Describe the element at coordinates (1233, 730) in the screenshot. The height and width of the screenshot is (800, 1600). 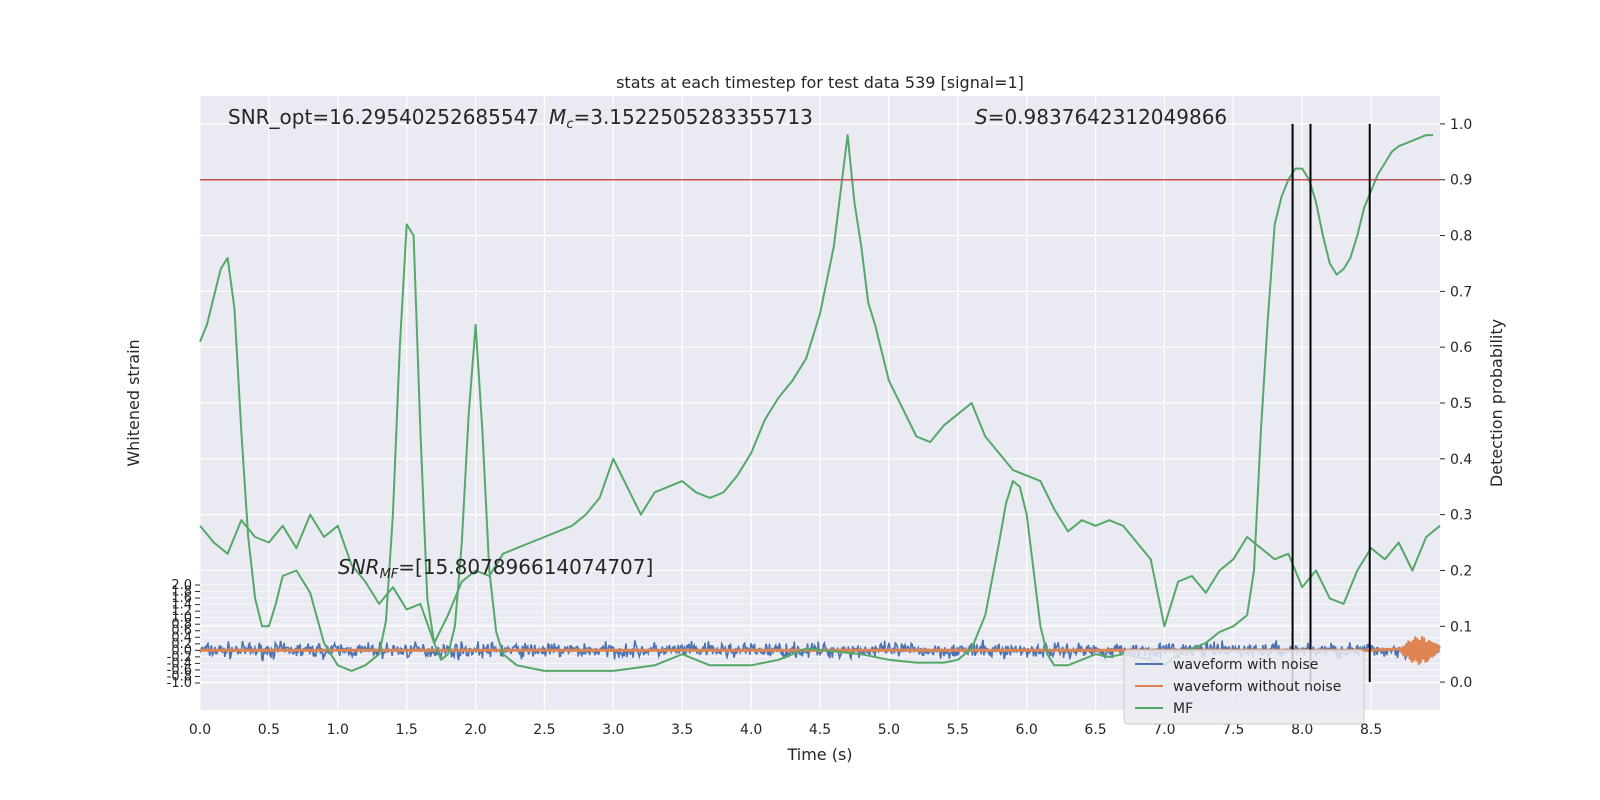
I see `x-tick-label: 7.5` at that location.